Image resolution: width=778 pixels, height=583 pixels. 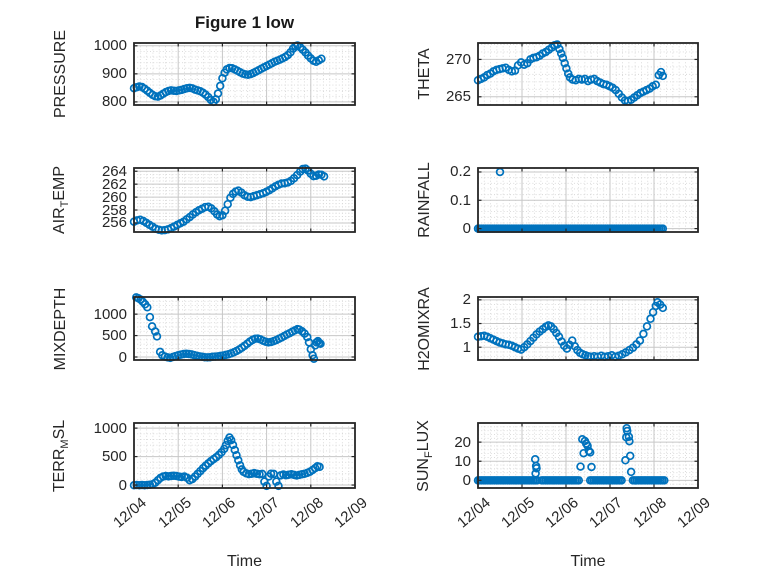 What do you see at coordinates (114, 171) in the screenshot?
I see `y-tick-label: 264` at bounding box center [114, 171].